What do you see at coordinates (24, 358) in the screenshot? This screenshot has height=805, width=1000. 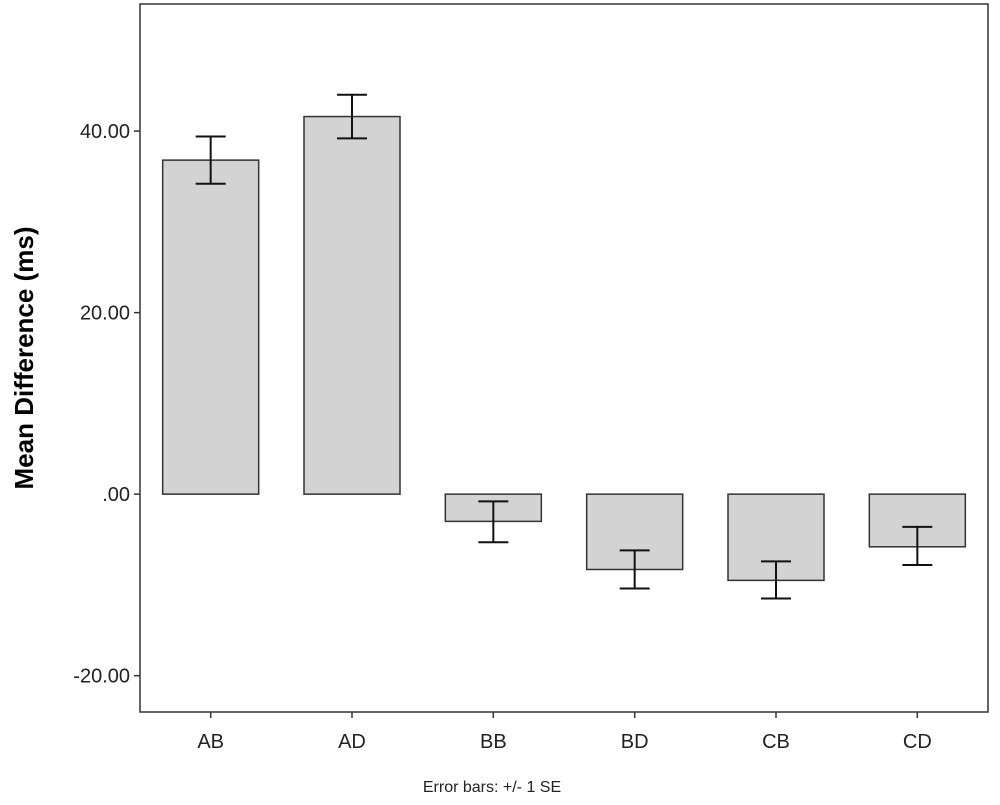 I see `y-axis-title: Mean Difference (ms)` at bounding box center [24, 358].